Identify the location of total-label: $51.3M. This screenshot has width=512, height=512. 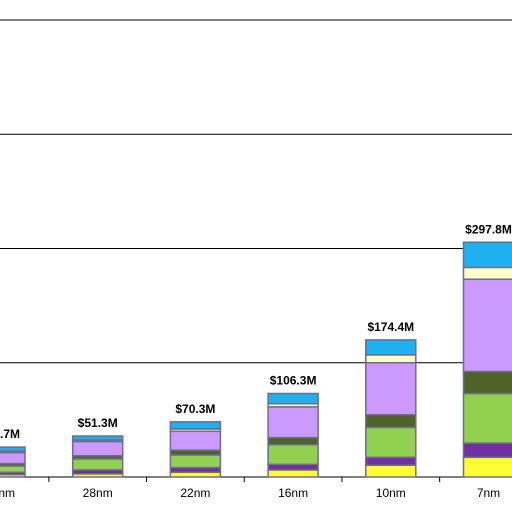
(98, 423).